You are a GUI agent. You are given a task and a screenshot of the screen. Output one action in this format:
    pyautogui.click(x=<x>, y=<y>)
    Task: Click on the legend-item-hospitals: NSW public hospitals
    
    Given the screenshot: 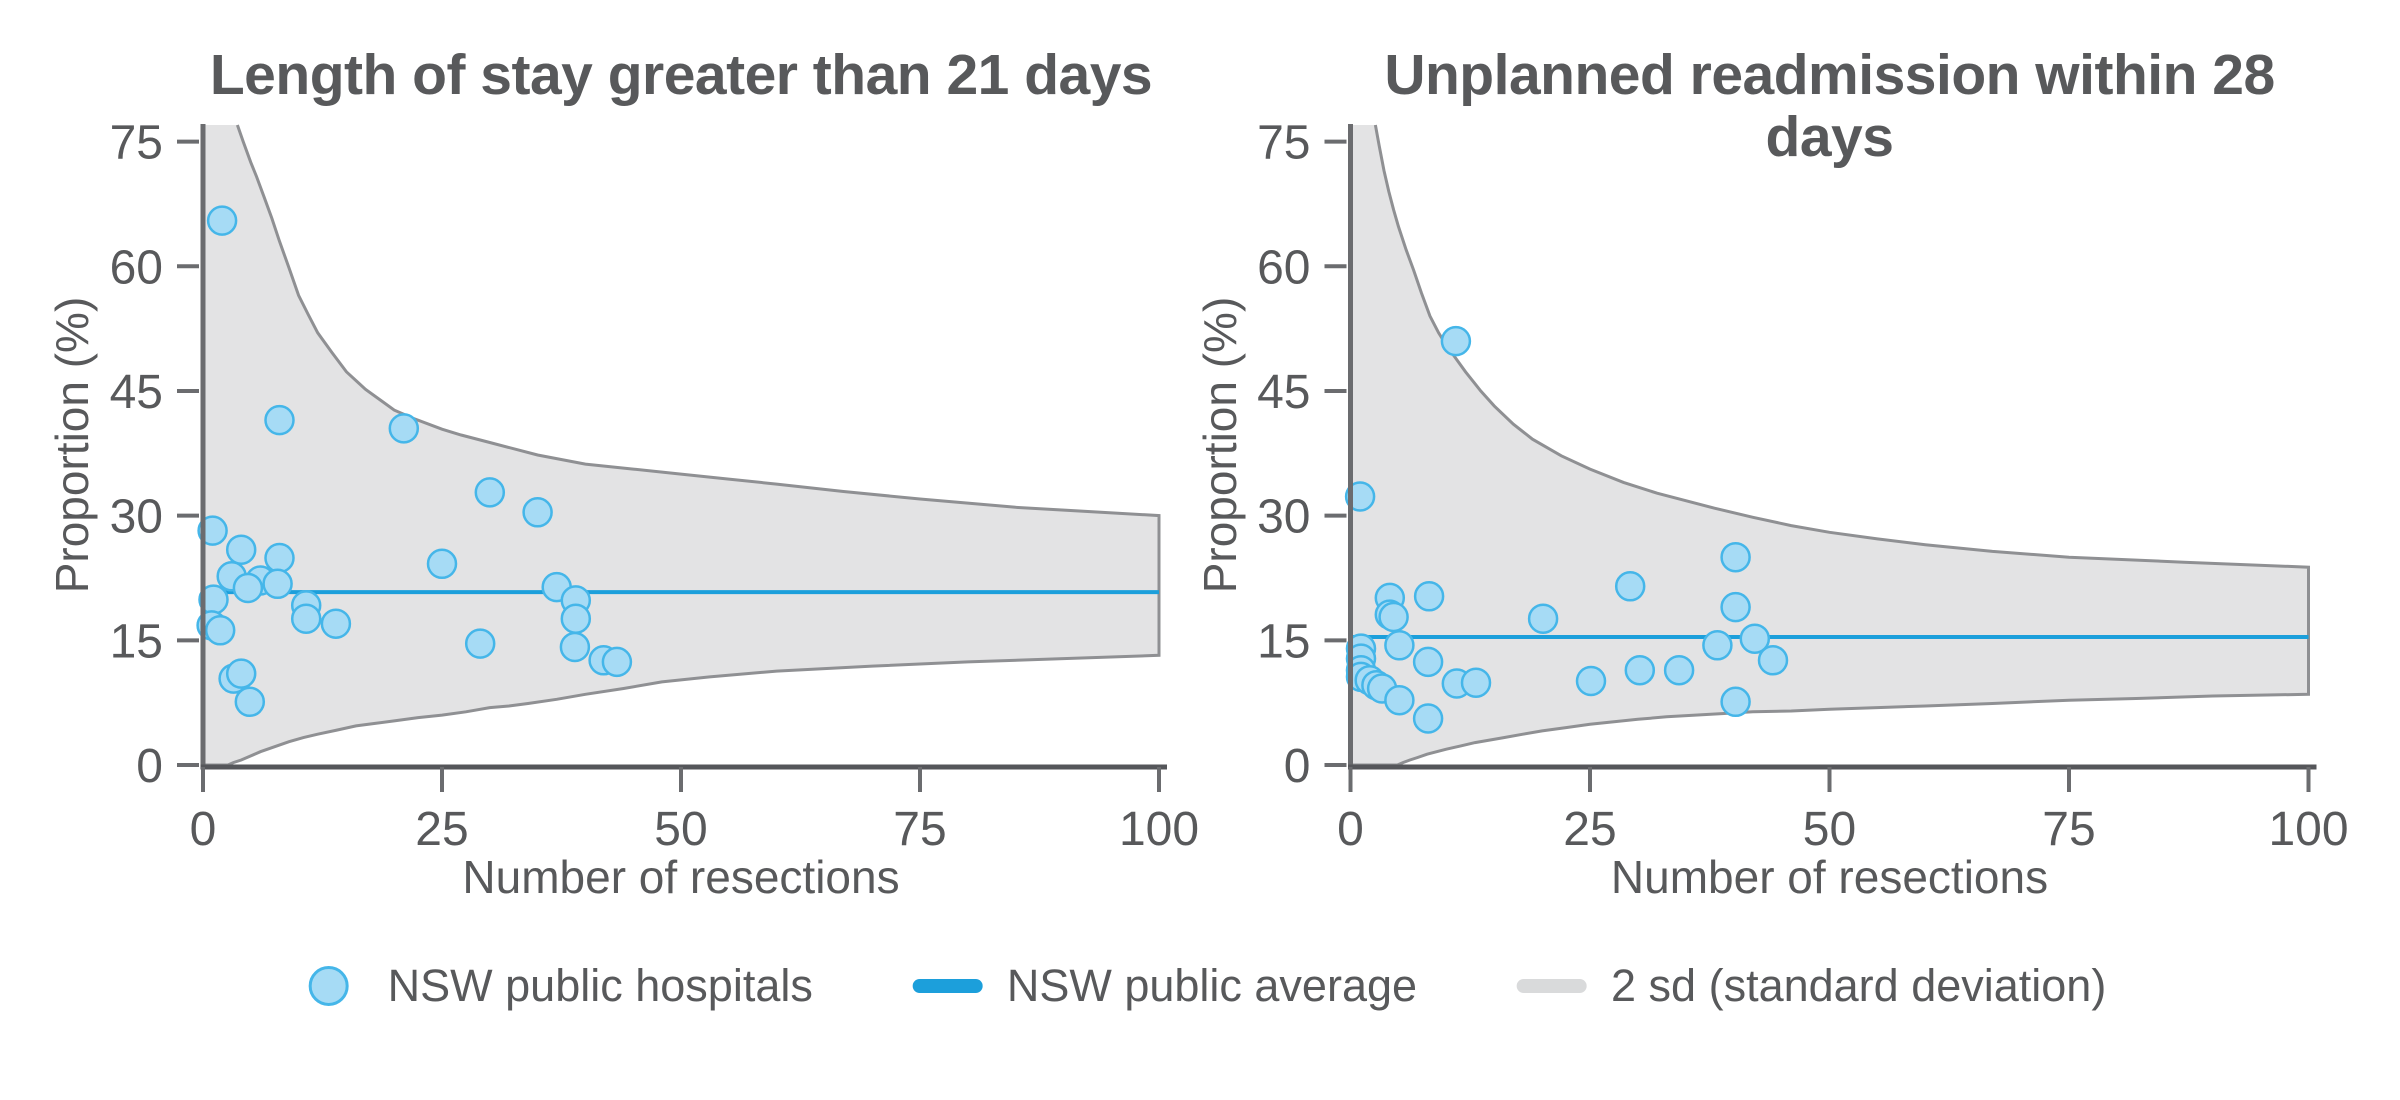 What is the action you would take?
    pyautogui.click(x=553, y=986)
    